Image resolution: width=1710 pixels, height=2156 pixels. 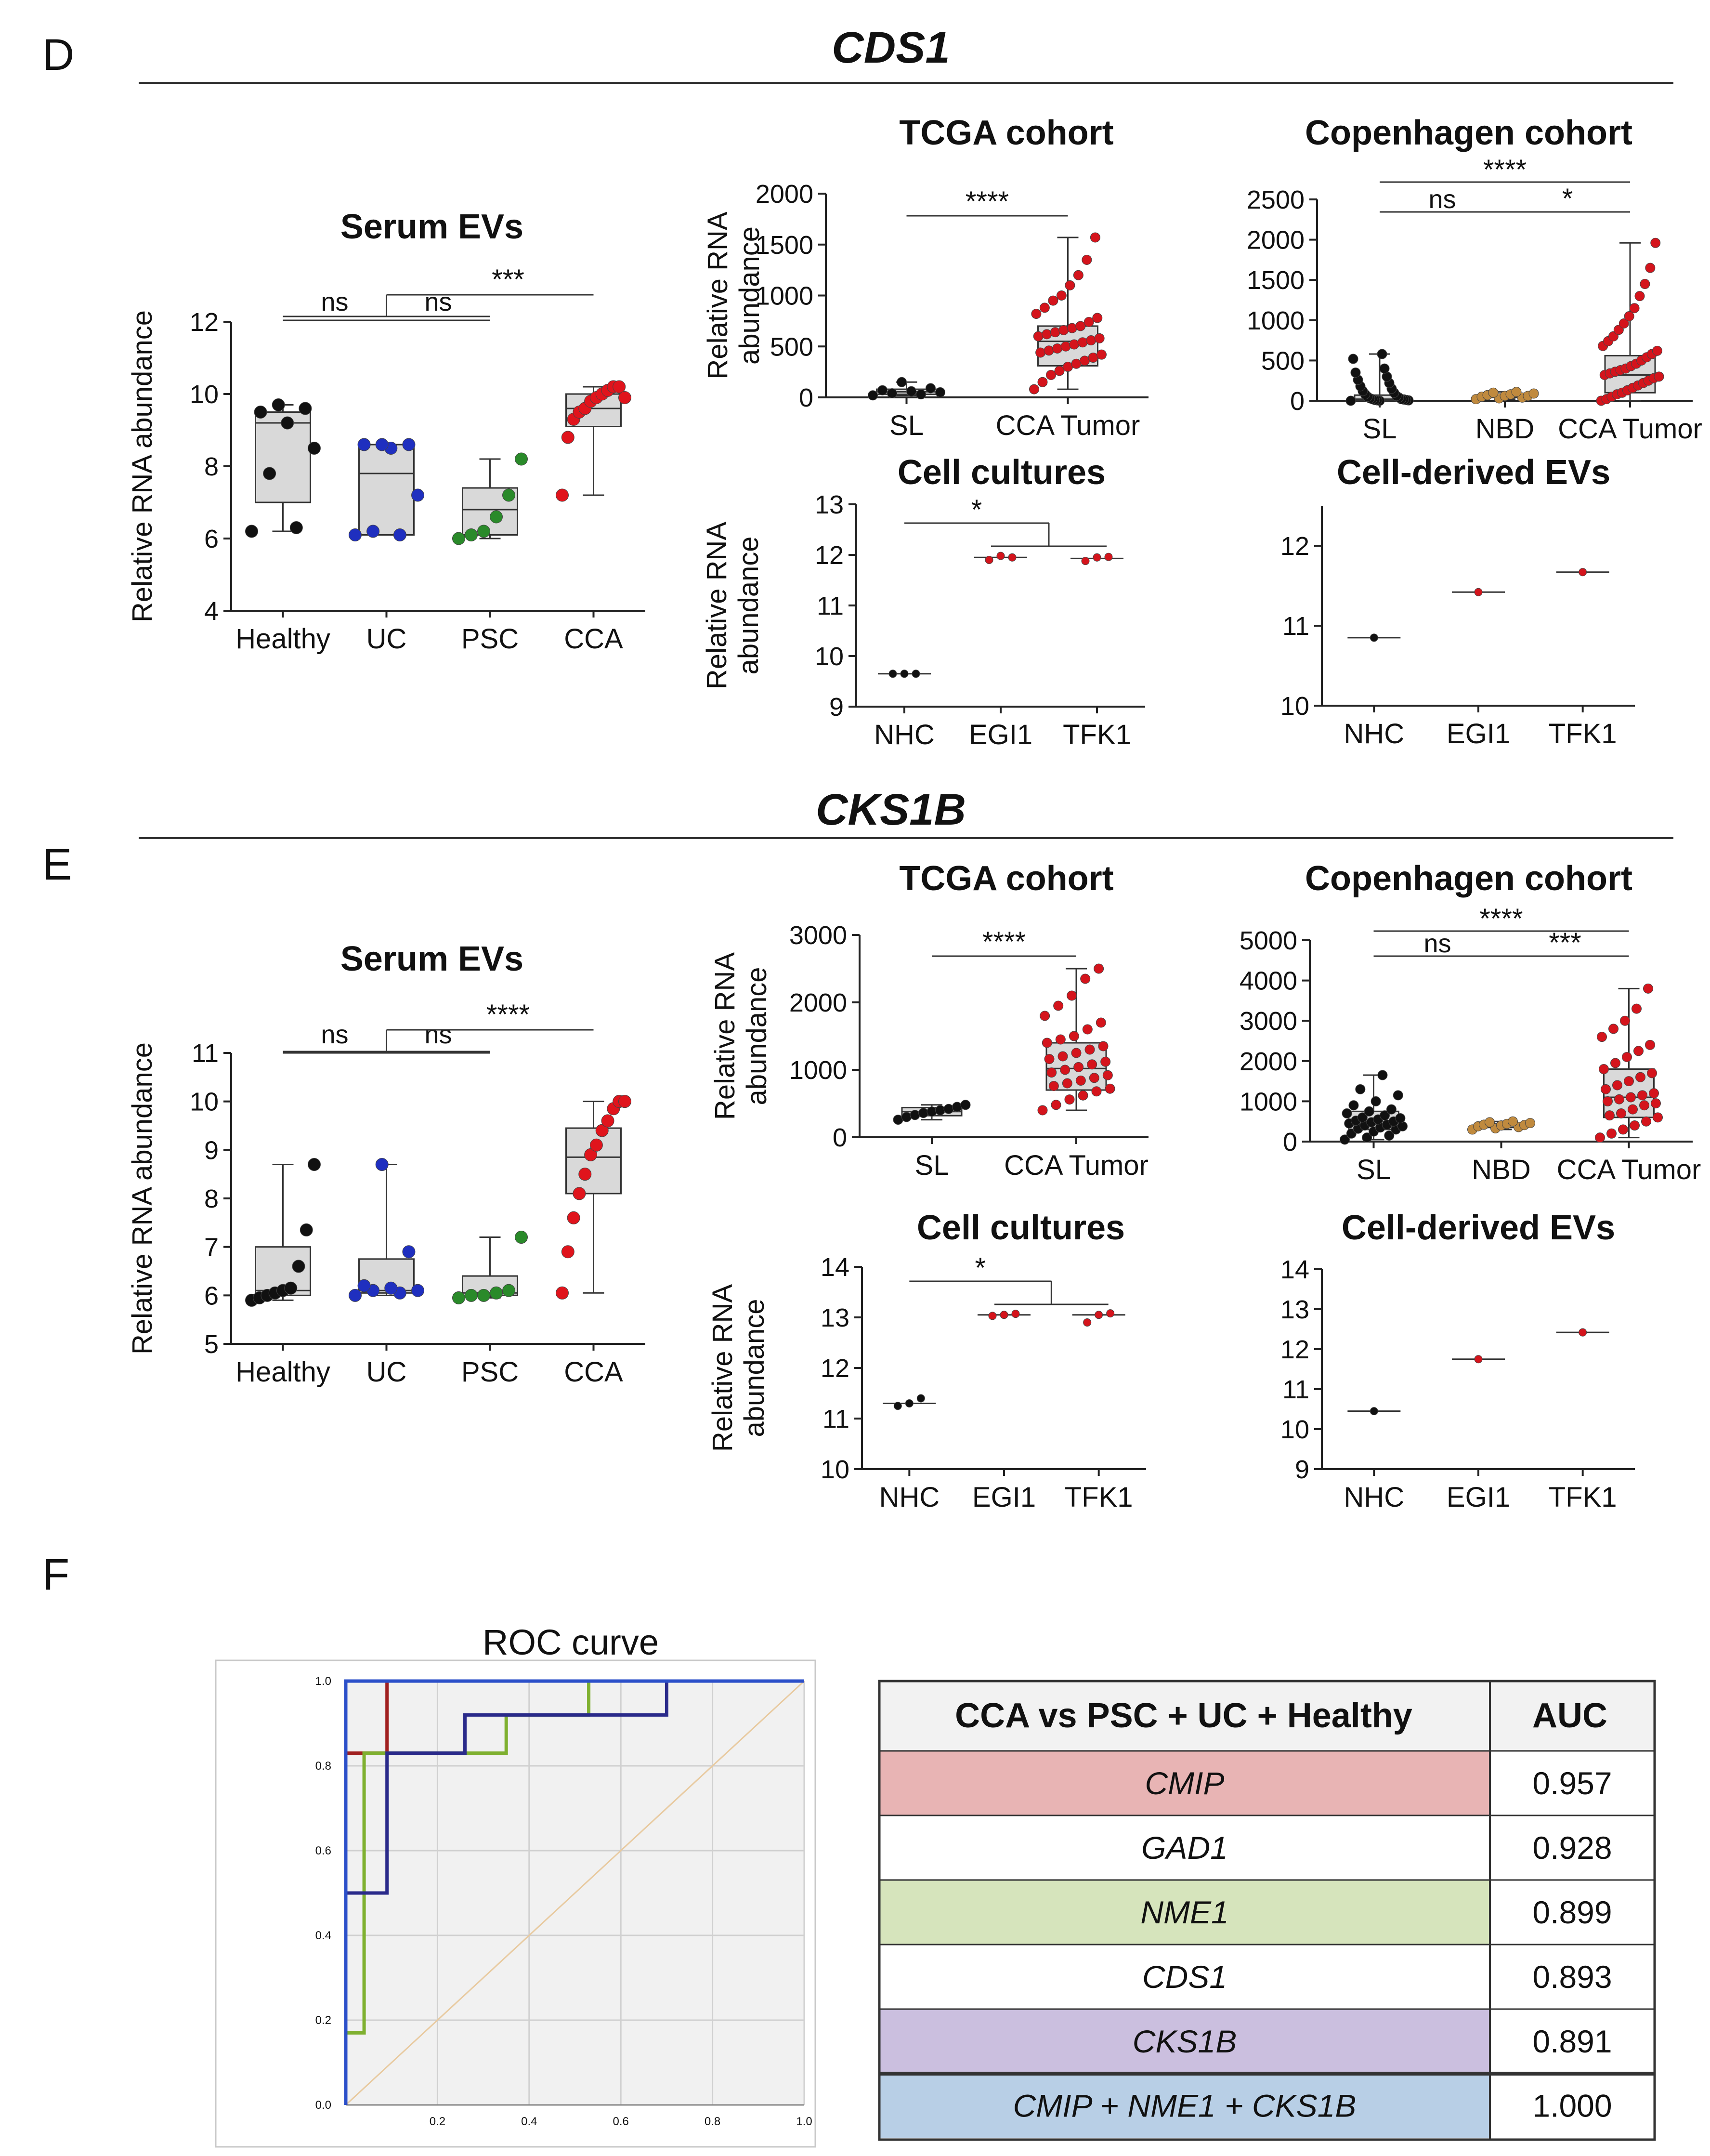 I want to click on sig-label-top: *, so click(x=976, y=510).